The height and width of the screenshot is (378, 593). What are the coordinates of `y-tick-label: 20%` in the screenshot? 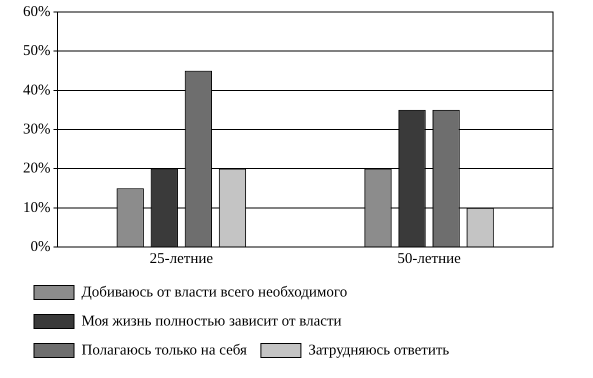 It's located at (36, 168).